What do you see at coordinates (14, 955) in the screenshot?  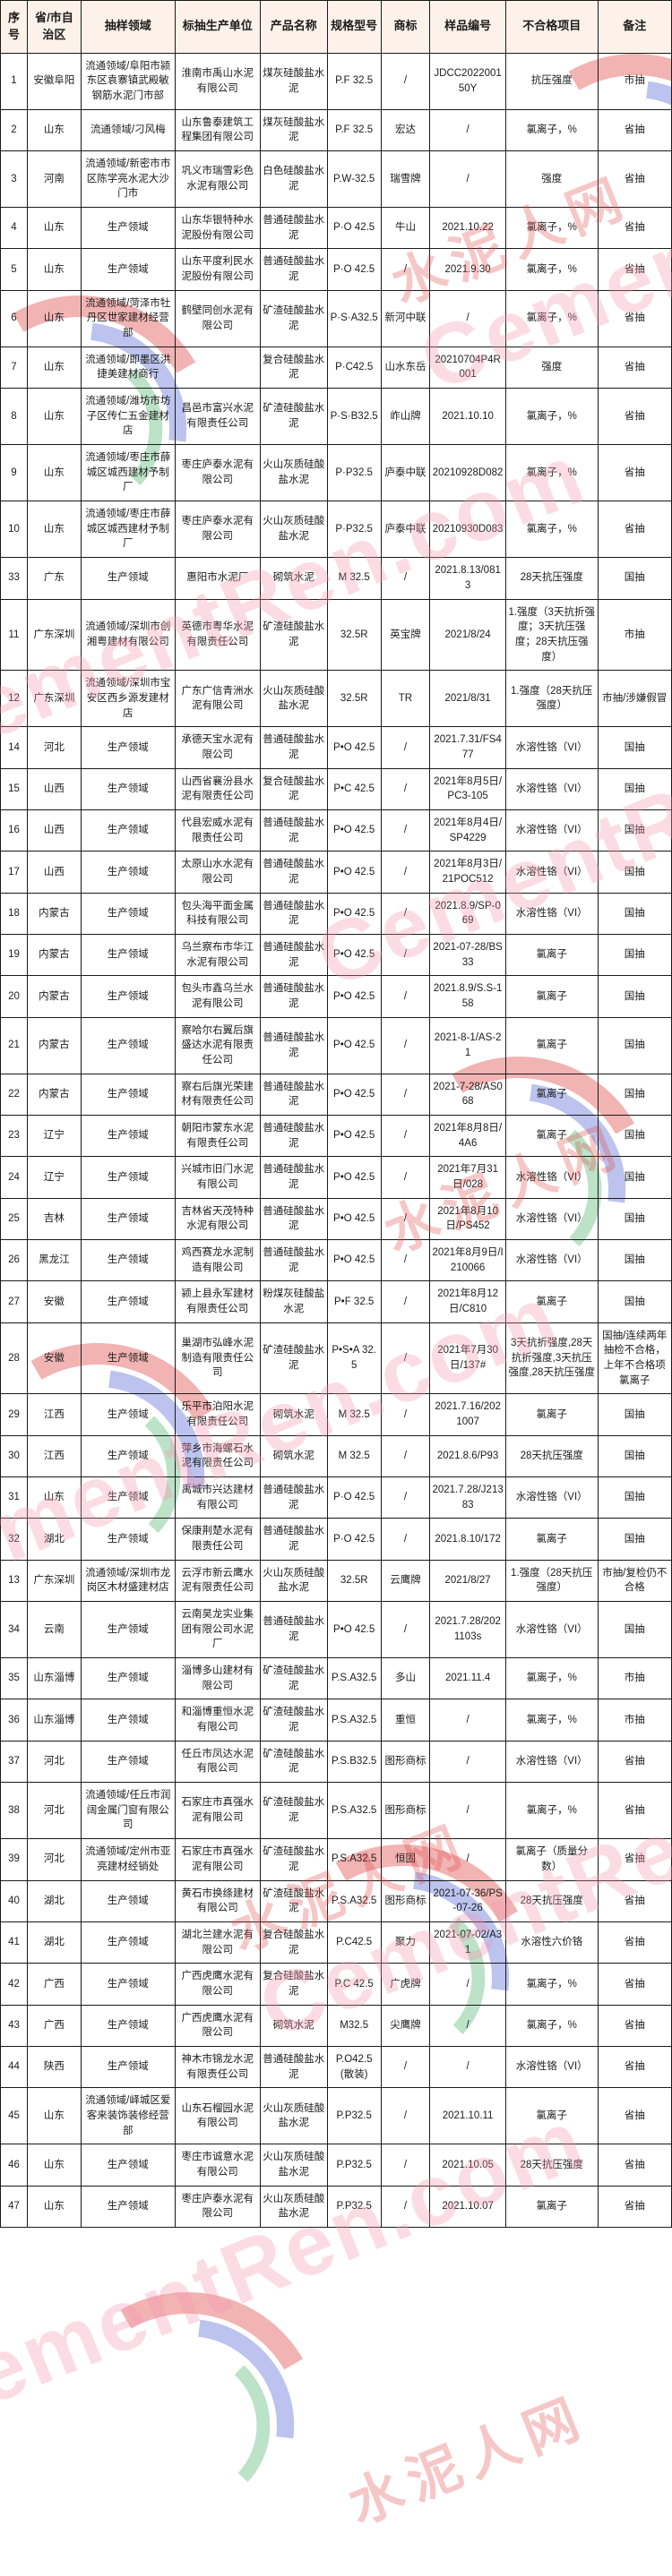 I see `table-cell: 19` at bounding box center [14, 955].